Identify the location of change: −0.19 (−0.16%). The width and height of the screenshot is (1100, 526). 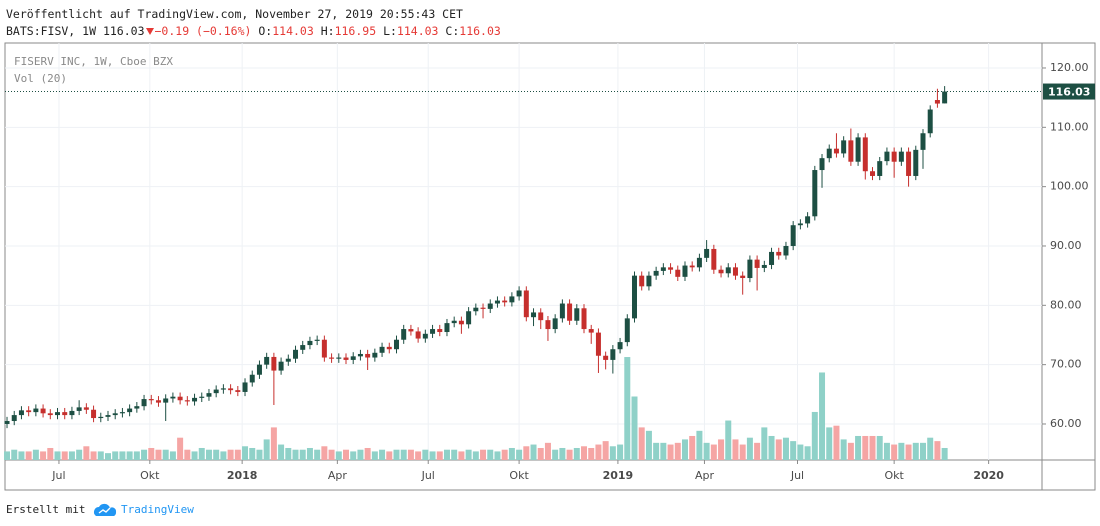
(203, 31).